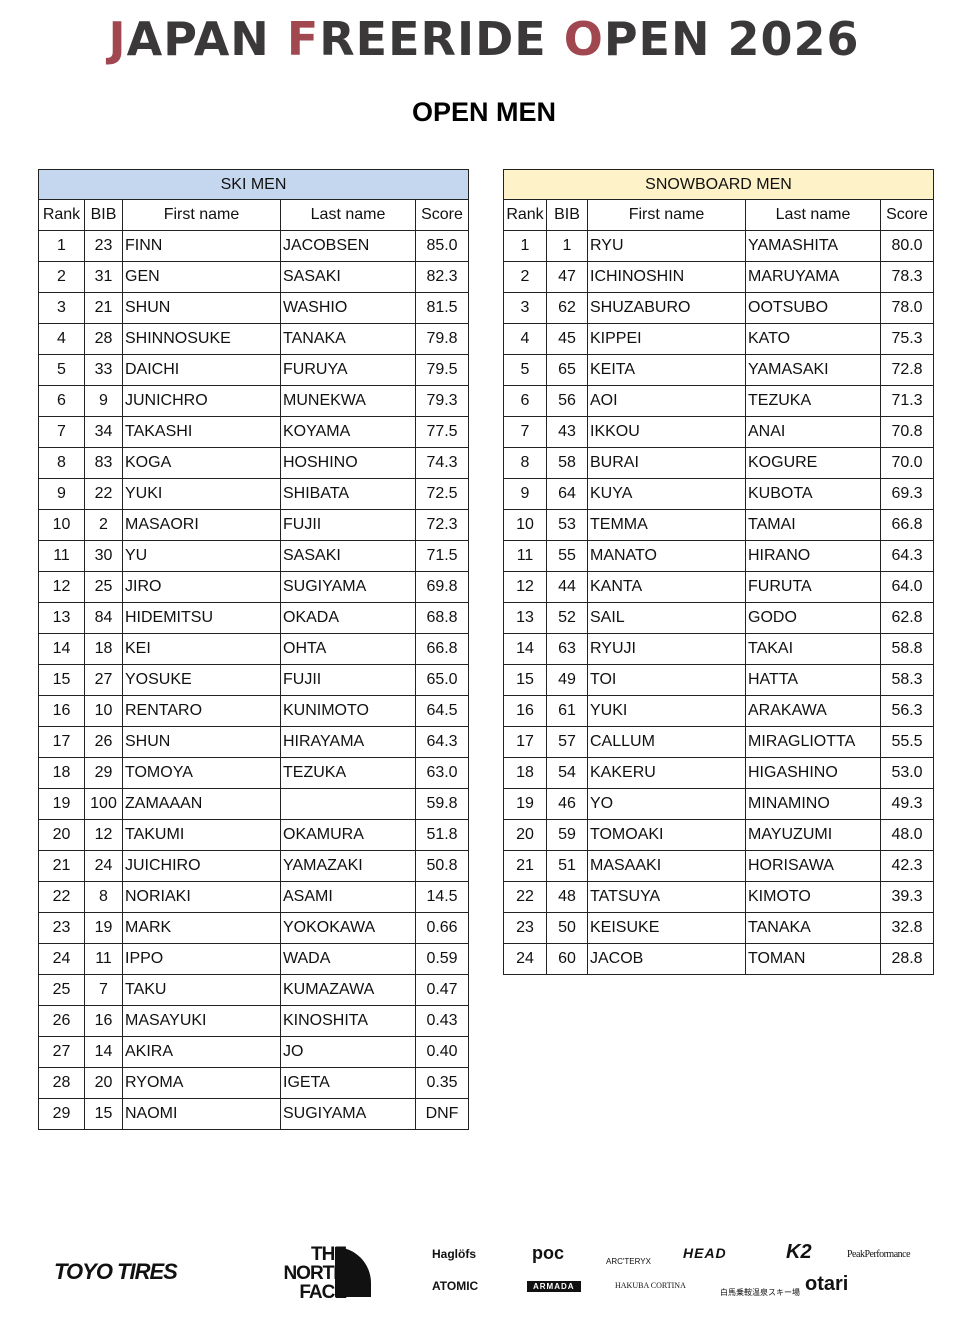 The width and height of the screenshot is (968, 1320). What do you see at coordinates (61, 1083) in the screenshot?
I see `rank-cell: 28` at bounding box center [61, 1083].